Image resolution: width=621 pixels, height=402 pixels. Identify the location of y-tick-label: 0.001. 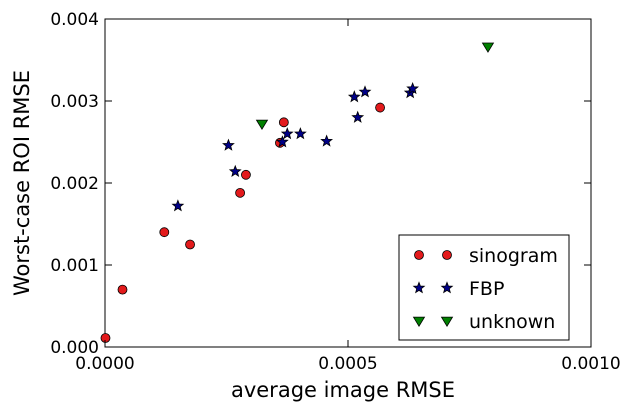
(74, 266).